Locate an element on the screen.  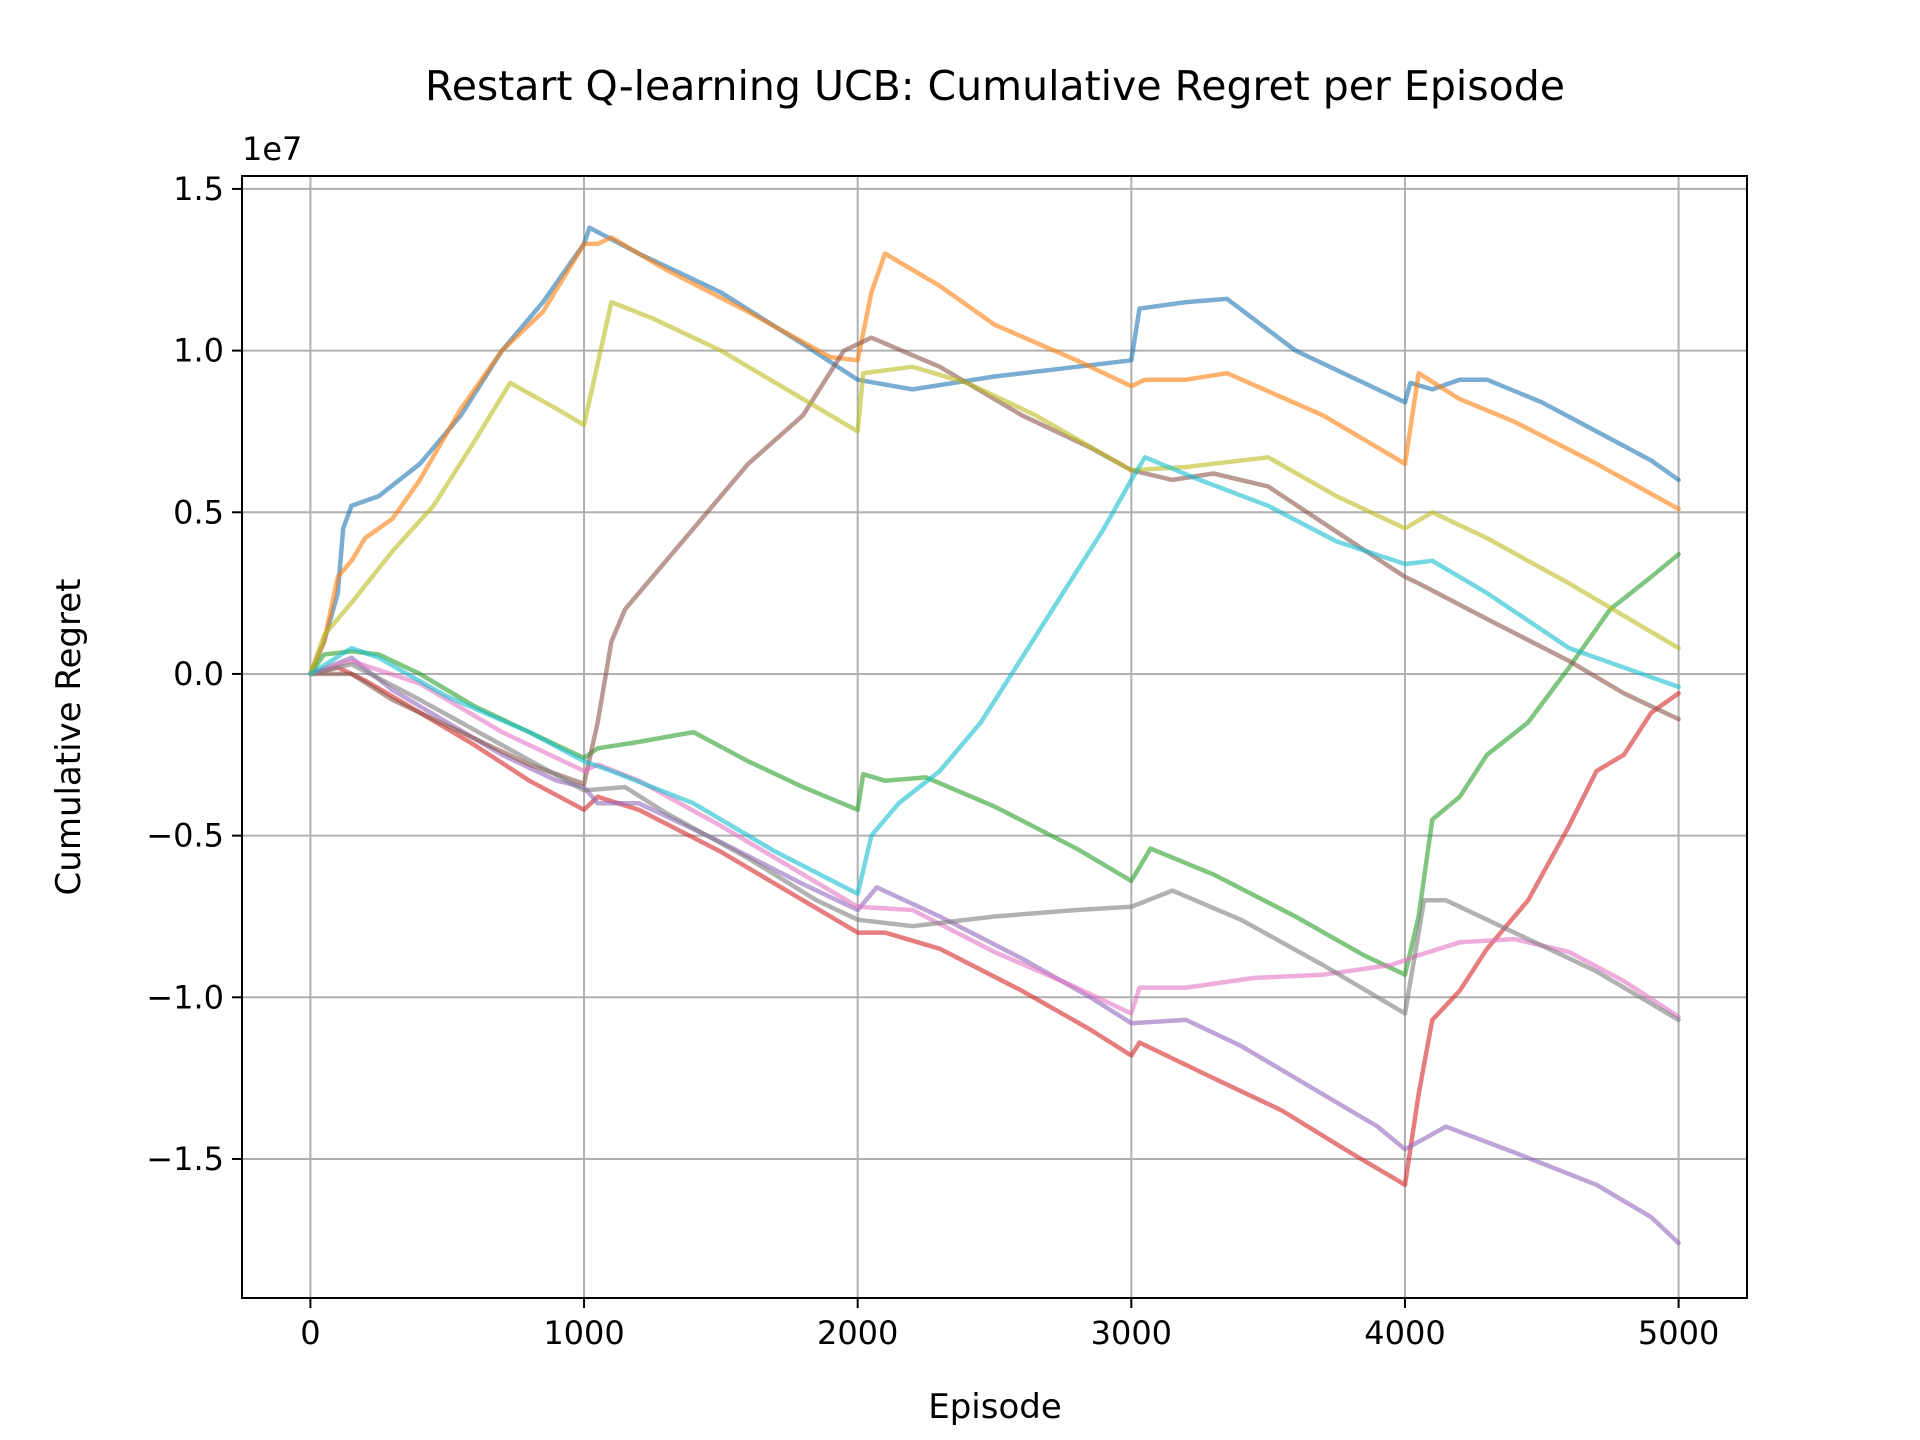
x-axis-label: Episode is located at coordinates (995, 1407).